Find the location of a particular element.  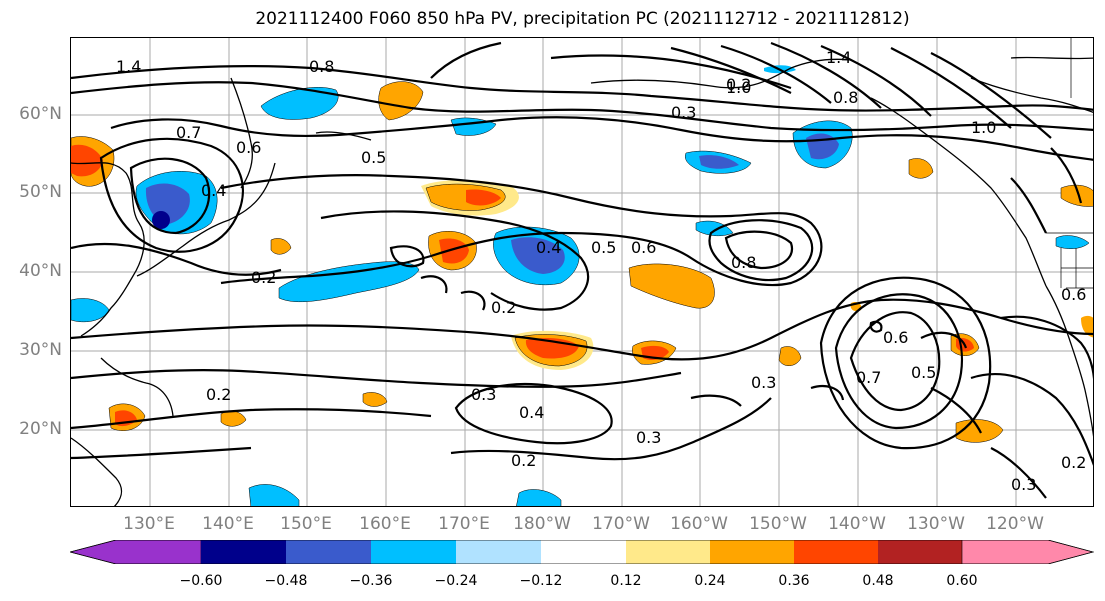

lat-label-60n: 60°N is located at coordinates (40, 114).